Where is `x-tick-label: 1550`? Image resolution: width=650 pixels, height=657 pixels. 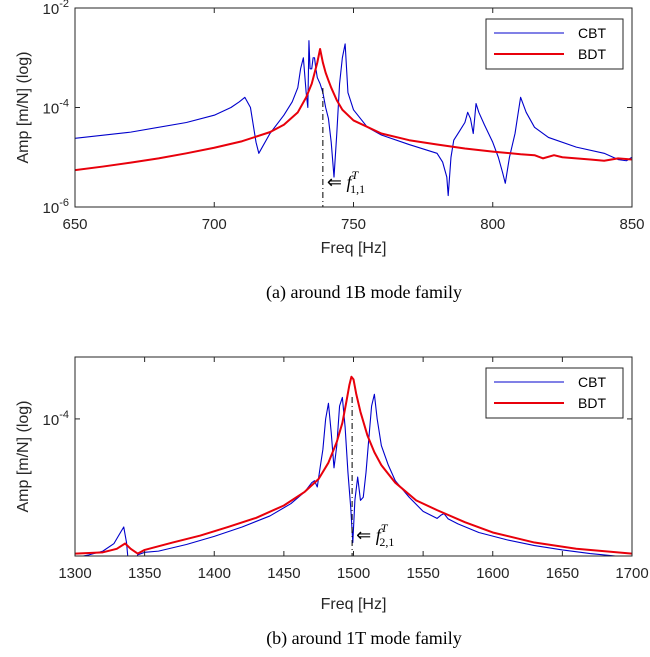
x-tick-label: 1550 is located at coordinates (422, 573).